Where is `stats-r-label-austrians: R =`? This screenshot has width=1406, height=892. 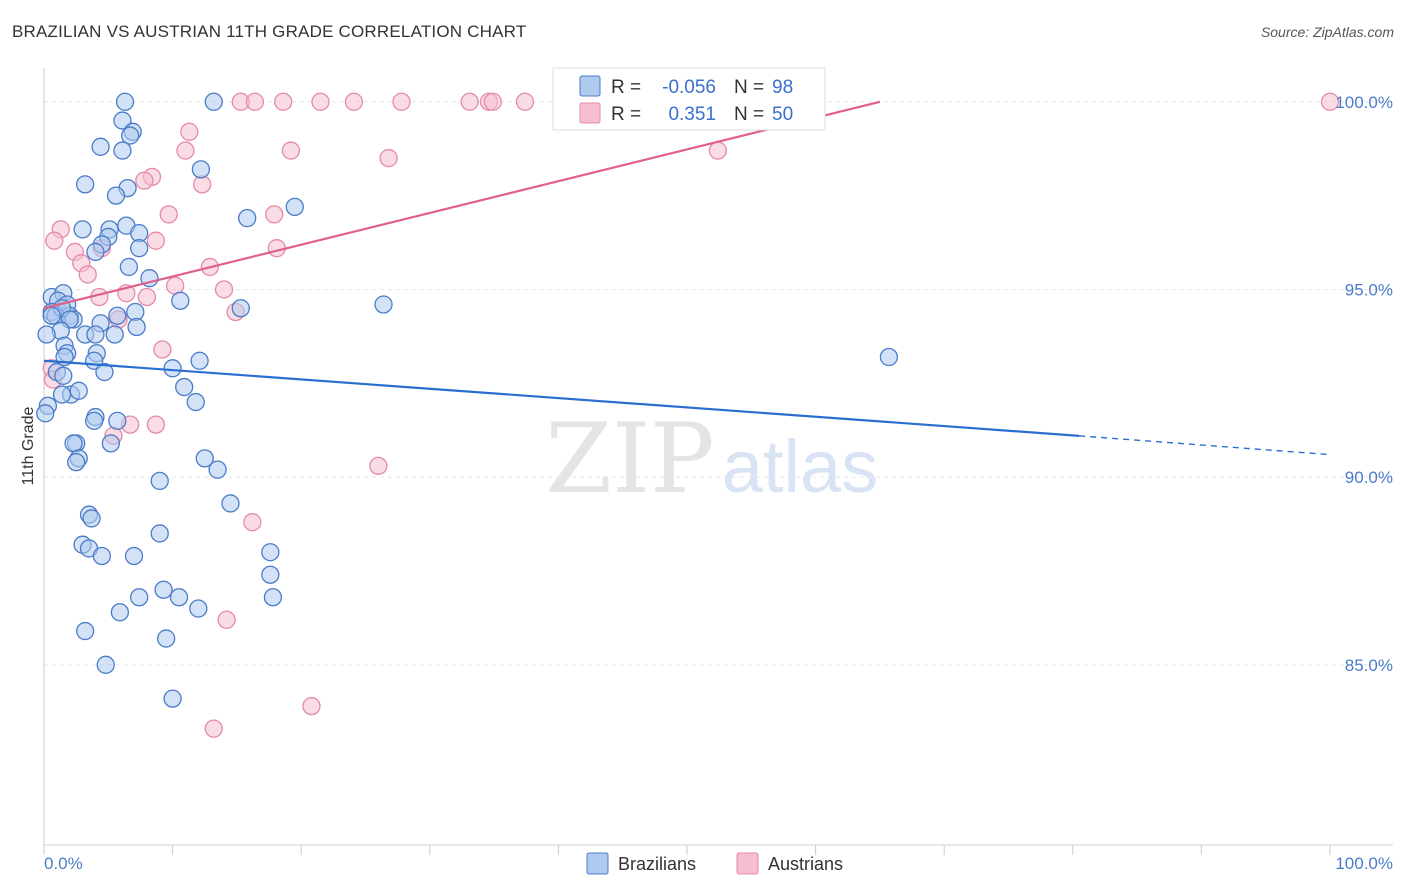
stats-r-label-austrians: R = is located at coordinates (626, 114).